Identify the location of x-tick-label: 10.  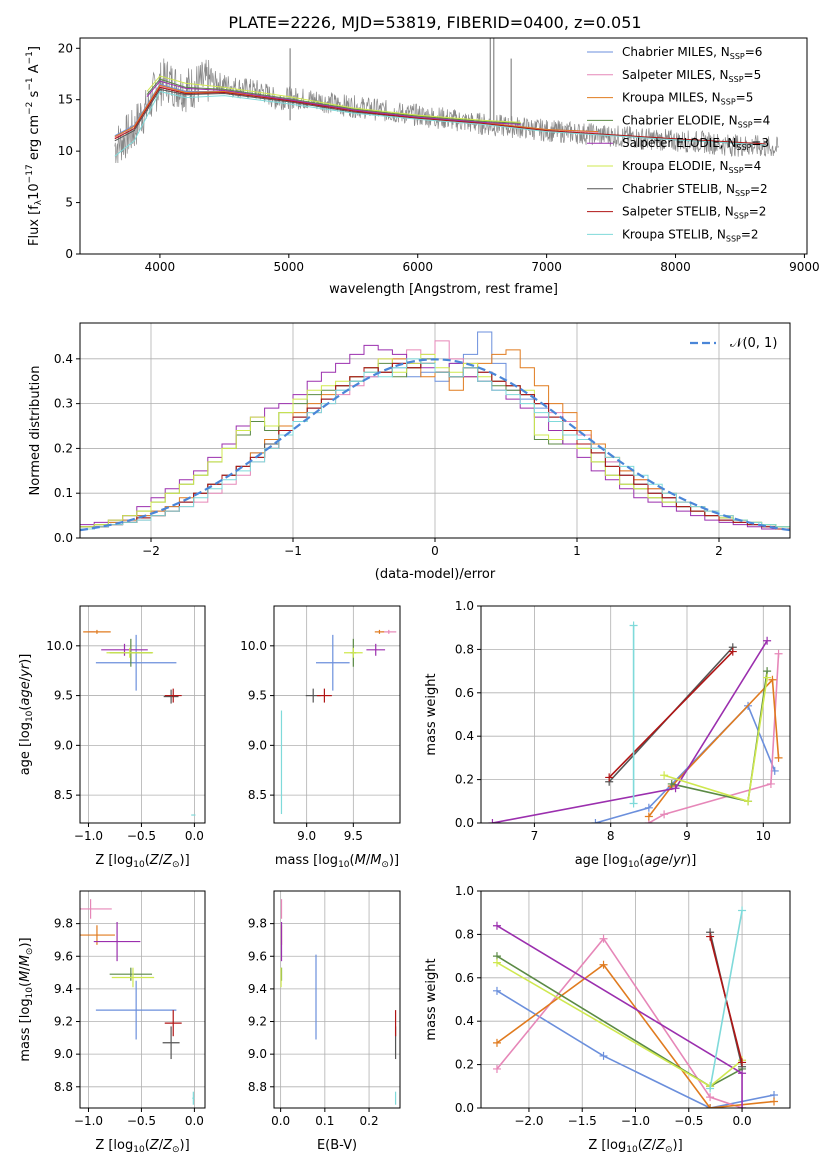
(763, 836).